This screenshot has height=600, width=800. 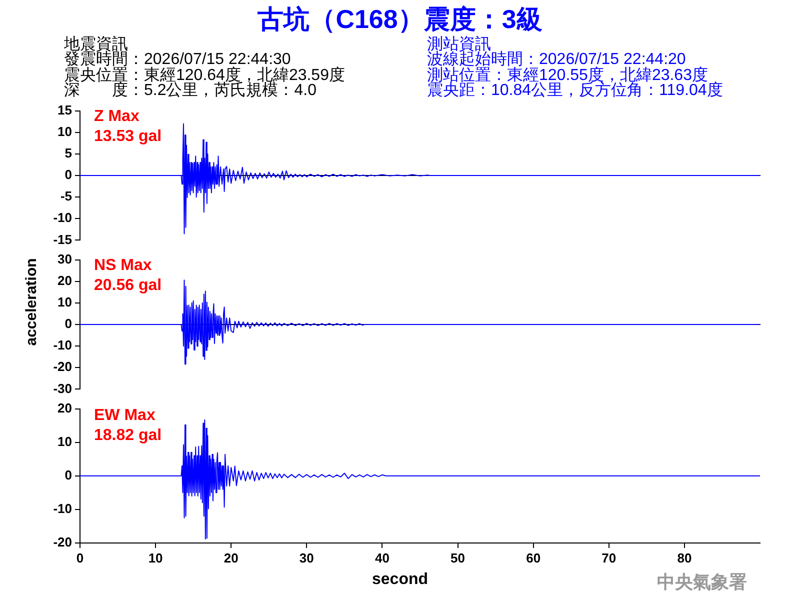 I want to click on y-tick-label: -30, so click(x=62, y=388).